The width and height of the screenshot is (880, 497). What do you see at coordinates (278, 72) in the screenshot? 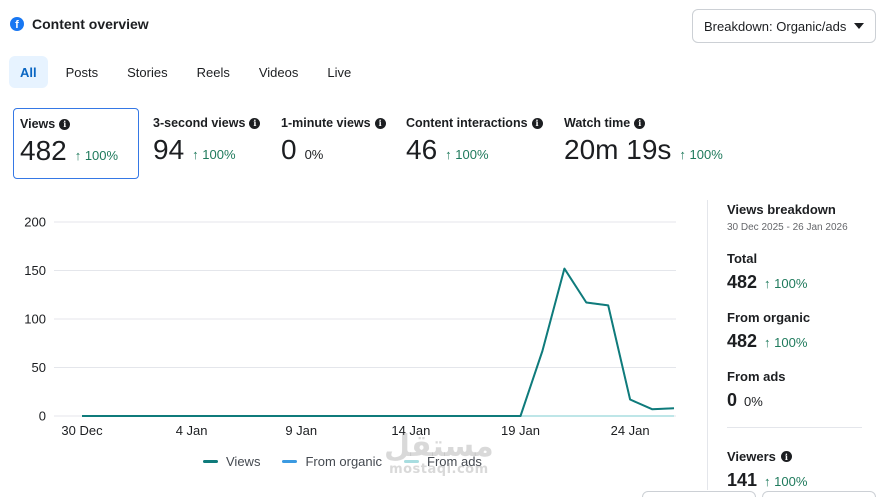
I see `tab-videos: Videos` at bounding box center [278, 72].